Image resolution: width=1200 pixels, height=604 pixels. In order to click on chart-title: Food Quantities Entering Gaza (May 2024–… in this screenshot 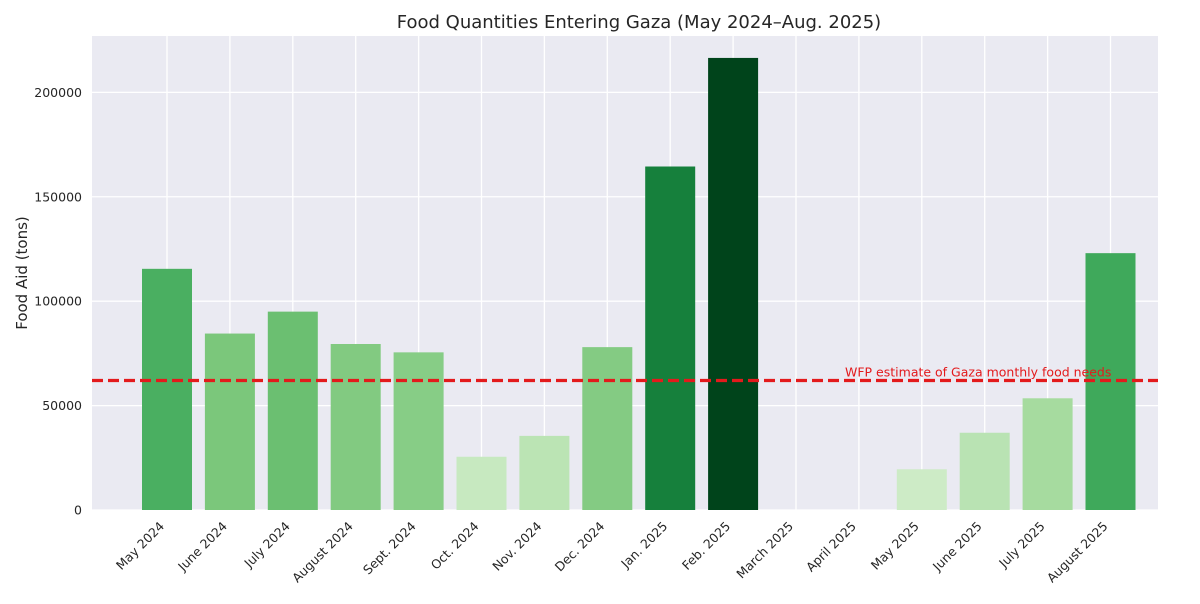, I will do `click(639, 22)`.